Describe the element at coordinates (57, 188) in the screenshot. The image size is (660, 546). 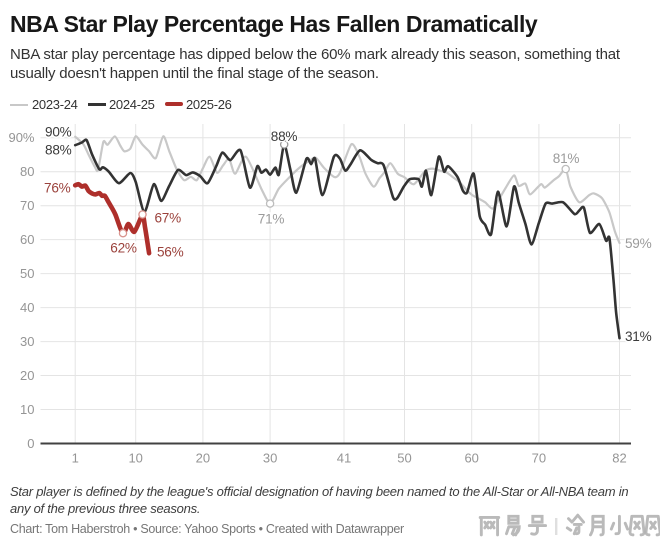
I see `svg-text: 76%` at that location.